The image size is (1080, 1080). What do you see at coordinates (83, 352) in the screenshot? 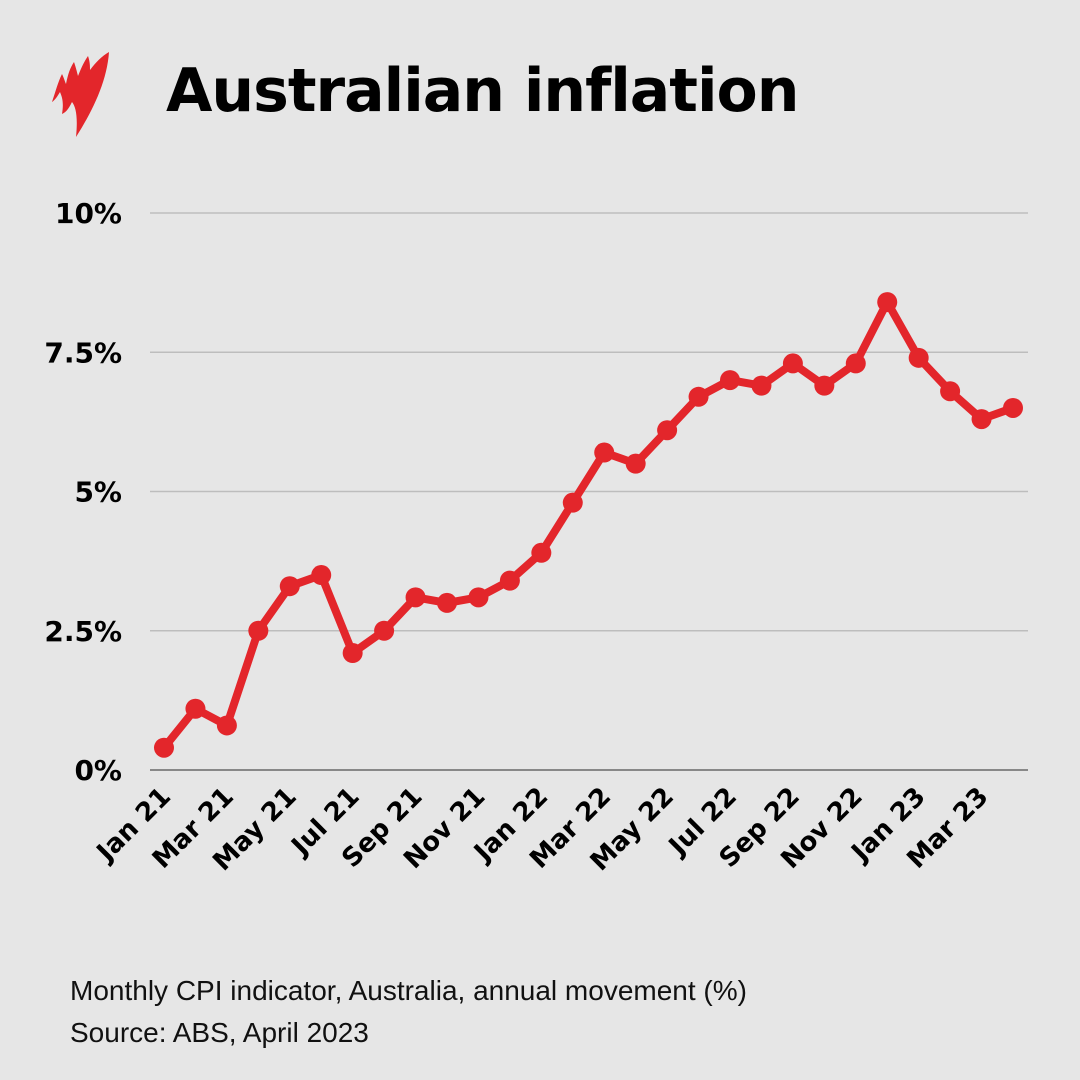
I see `y-tick-label: 7.5%` at bounding box center [83, 352].